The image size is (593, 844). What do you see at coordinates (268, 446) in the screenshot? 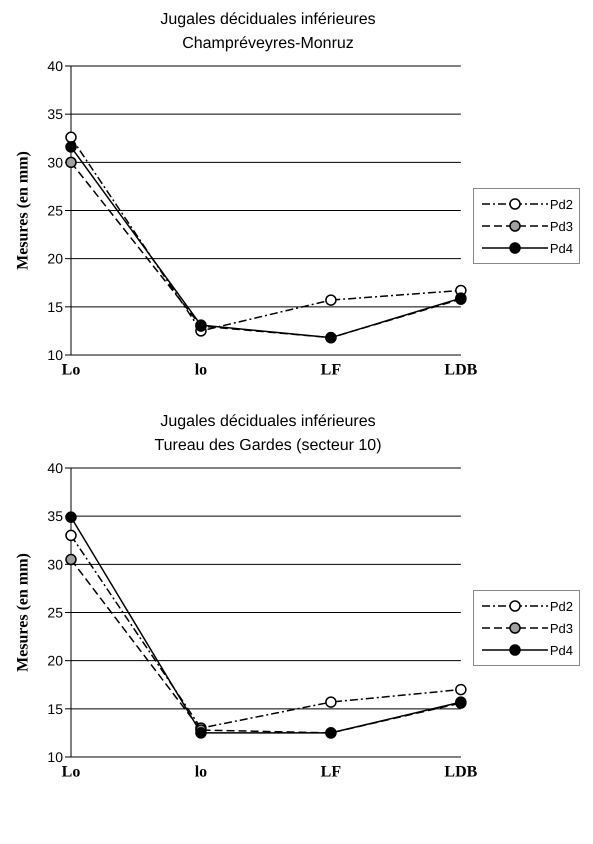
I see `chart-subtitle: Tureau des Gardes (secteur 10)` at bounding box center [268, 446].